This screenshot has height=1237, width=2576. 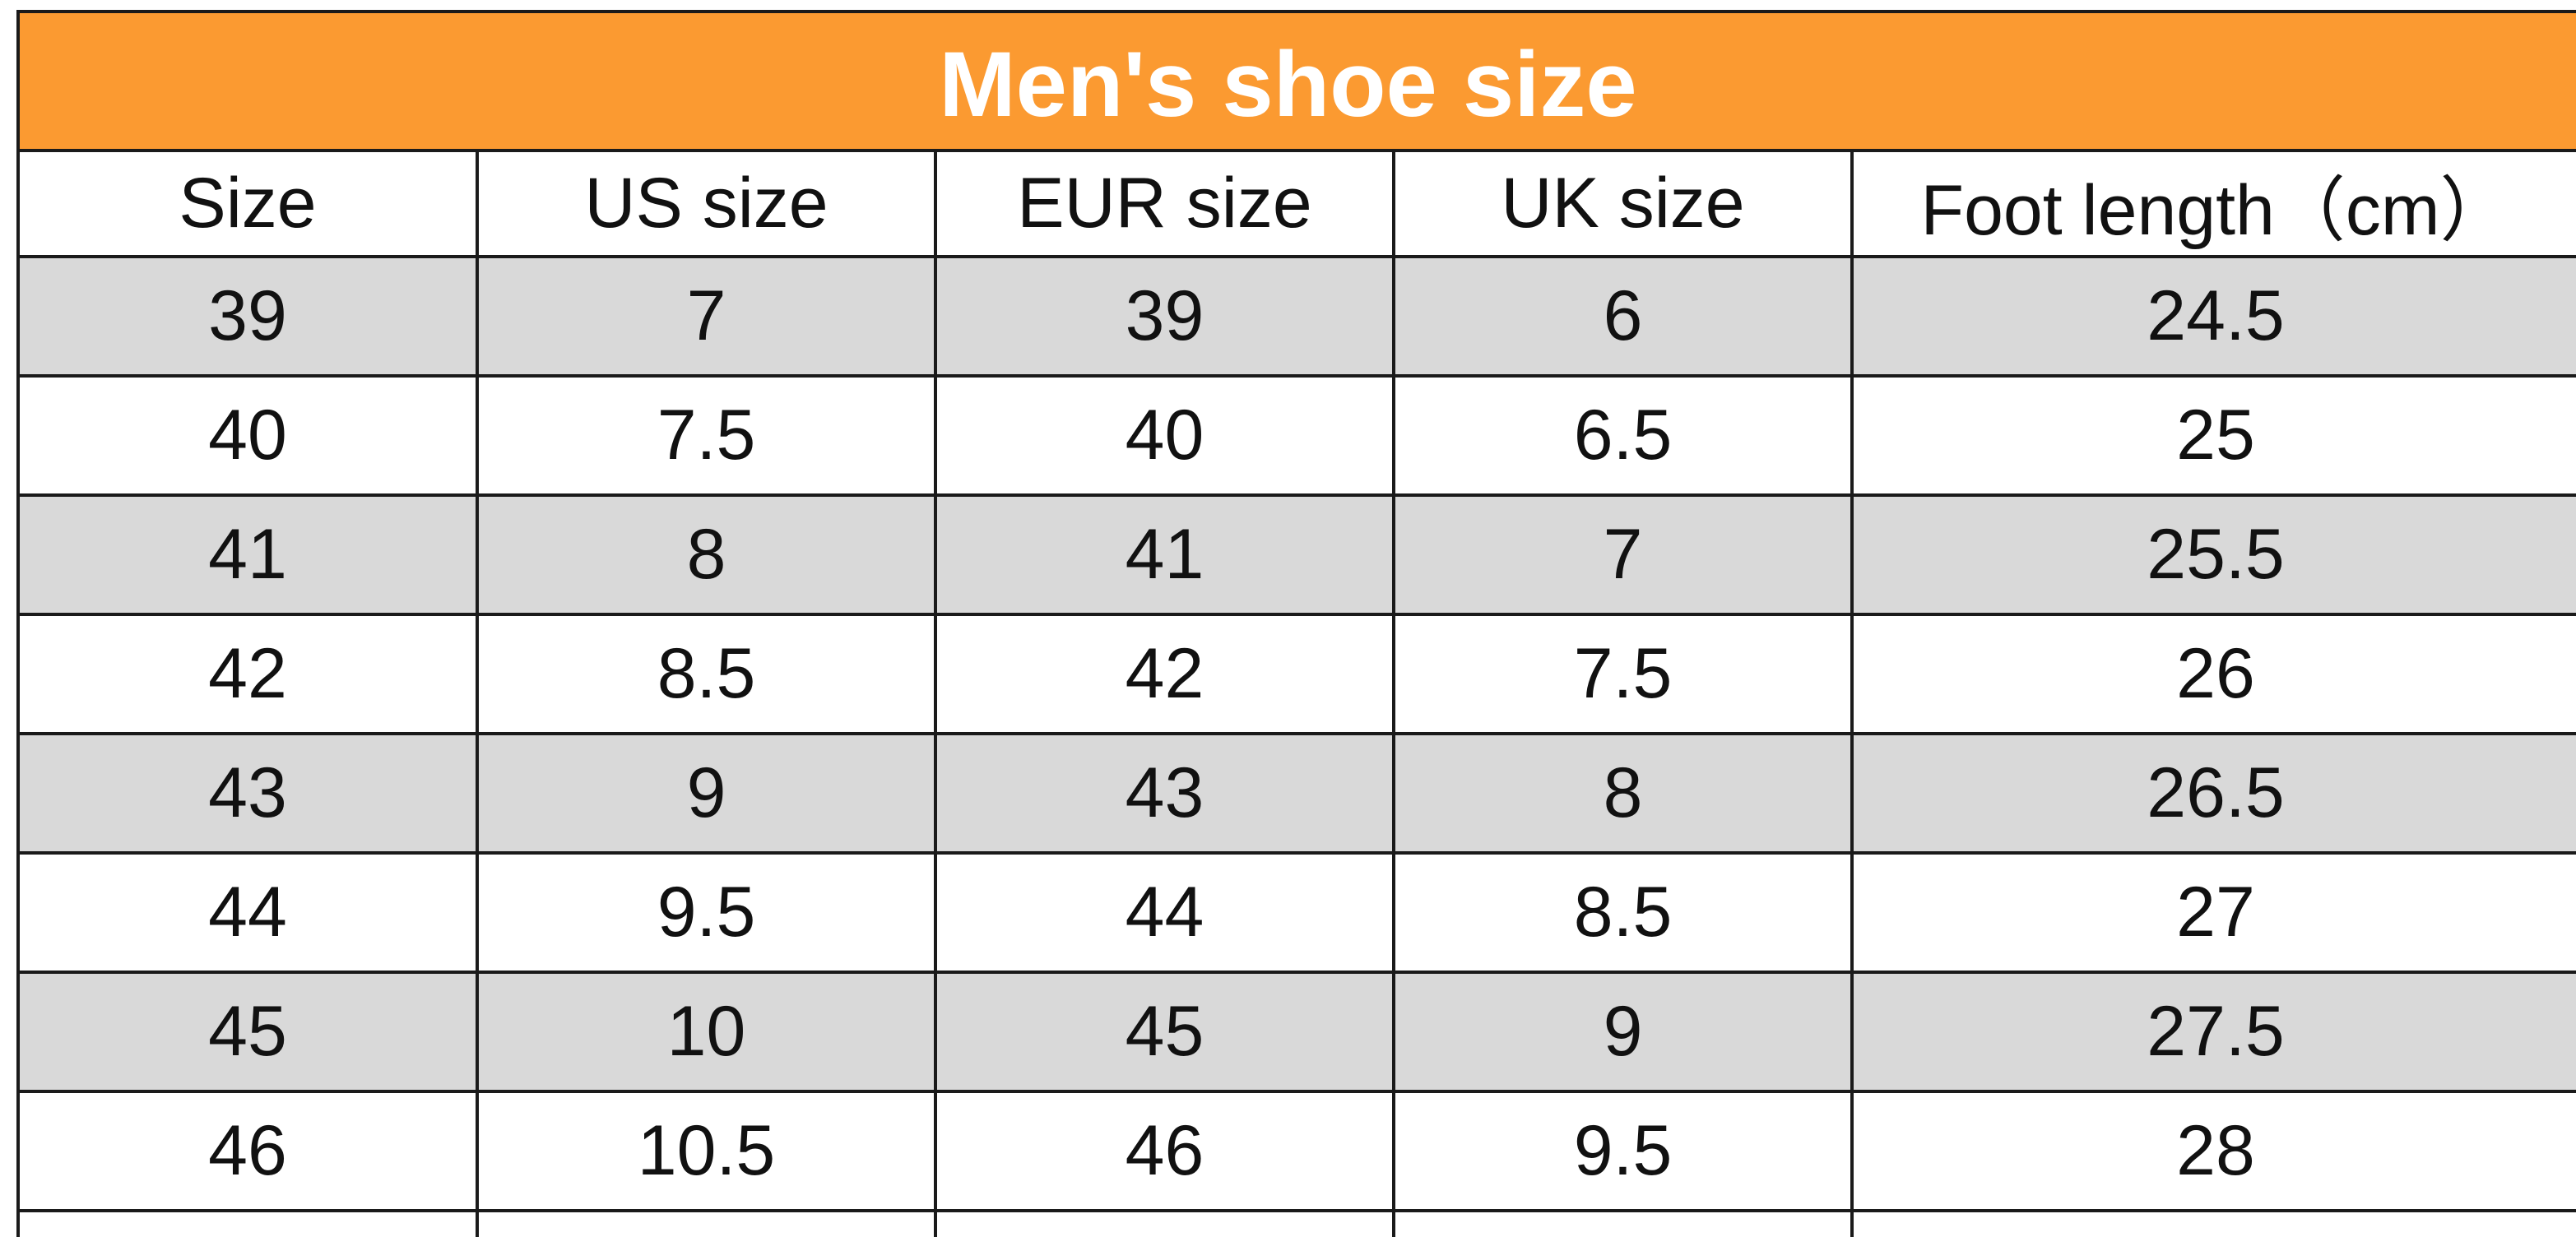 I want to click on column-header-uk-size: UK size, so click(x=1623, y=205).